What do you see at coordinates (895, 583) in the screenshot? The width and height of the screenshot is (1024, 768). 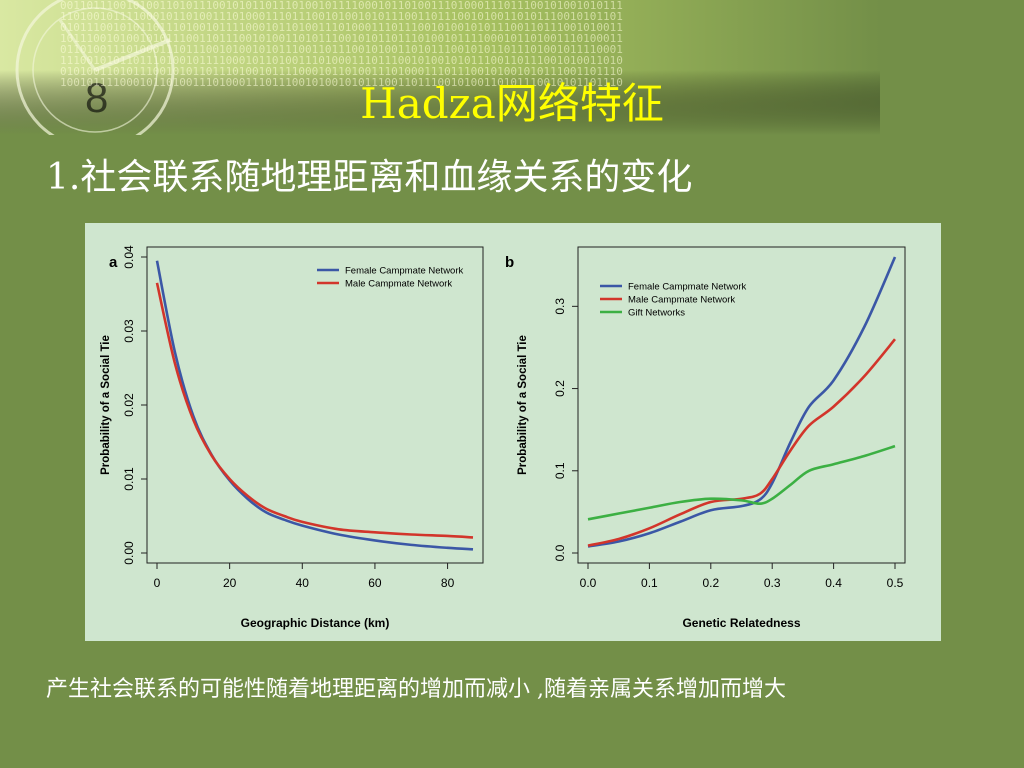 I see `x-tick-label: 0.5` at bounding box center [895, 583].